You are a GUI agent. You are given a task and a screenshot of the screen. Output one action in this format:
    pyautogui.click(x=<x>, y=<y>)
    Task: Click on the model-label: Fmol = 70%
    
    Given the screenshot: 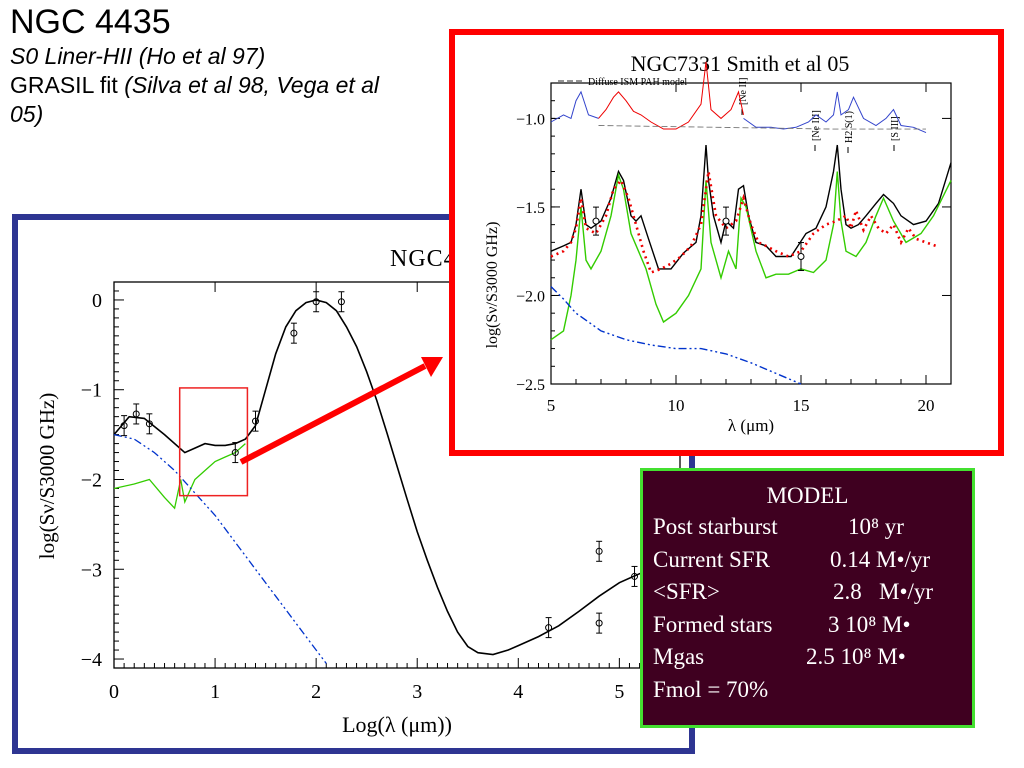 What is the action you would take?
    pyautogui.click(x=711, y=689)
    